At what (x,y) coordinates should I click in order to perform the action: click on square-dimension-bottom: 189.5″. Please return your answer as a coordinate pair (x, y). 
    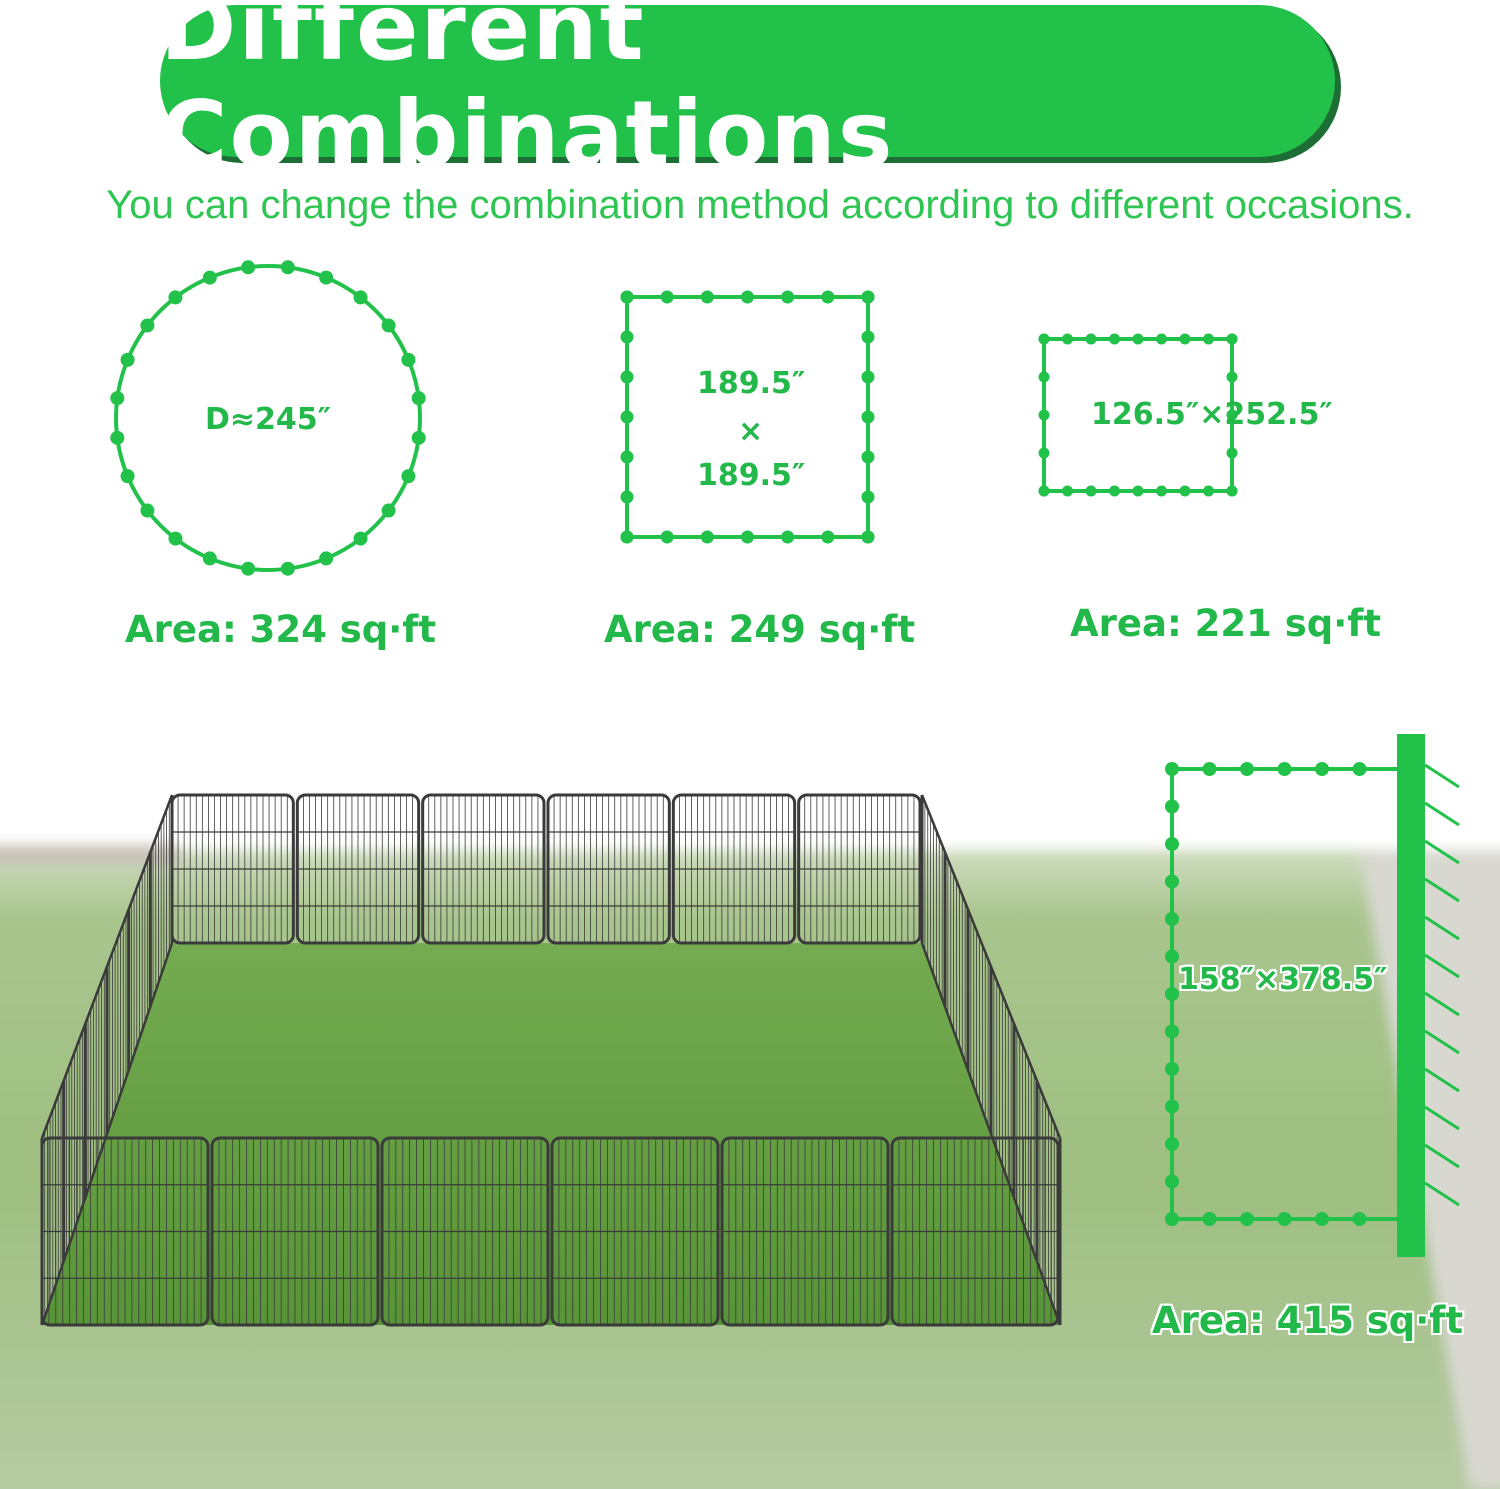
    Looking at the image, I should click on (751, 475).